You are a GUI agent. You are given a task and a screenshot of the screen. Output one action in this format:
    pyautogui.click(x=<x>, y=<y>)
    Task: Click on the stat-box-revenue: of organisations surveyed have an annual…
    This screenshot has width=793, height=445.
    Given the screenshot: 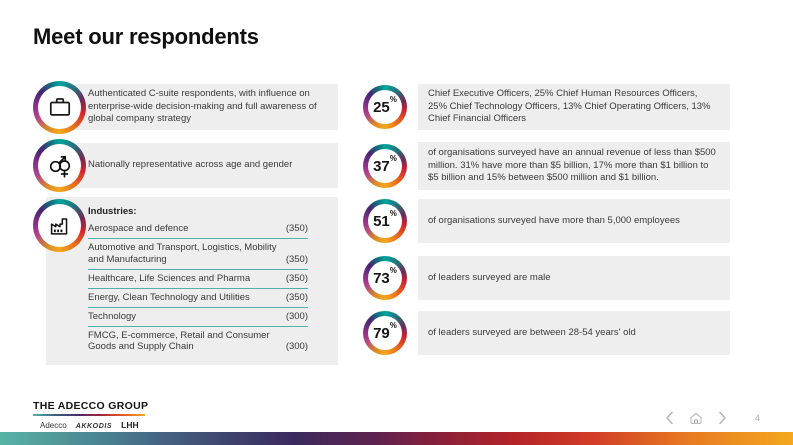 What is the action you would take?
    pyautogui.click(x=574, y=166)
    